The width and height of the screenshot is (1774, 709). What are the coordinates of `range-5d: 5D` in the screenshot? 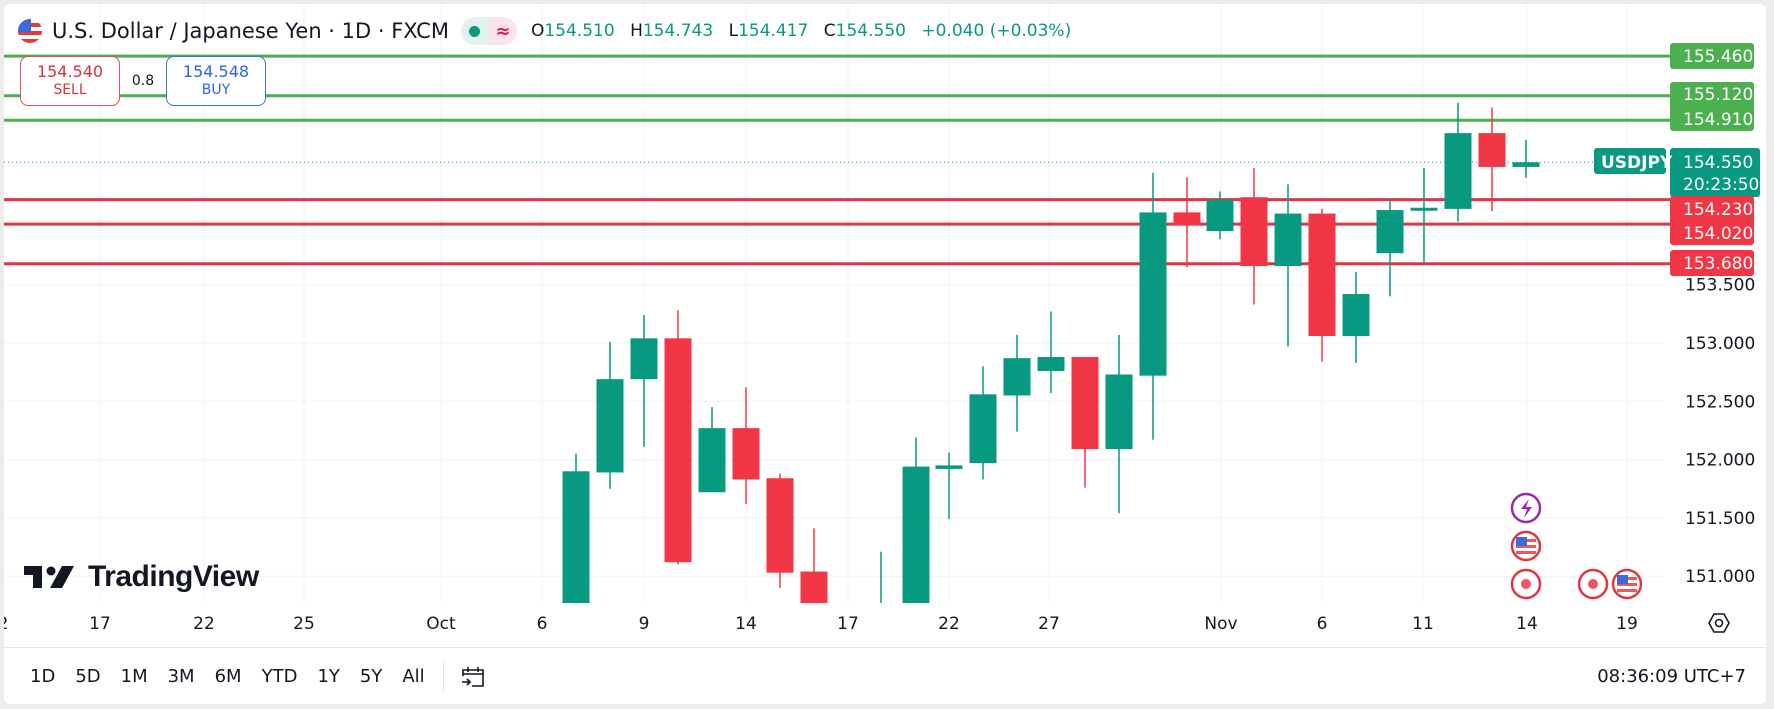 It's located at (88, 676).